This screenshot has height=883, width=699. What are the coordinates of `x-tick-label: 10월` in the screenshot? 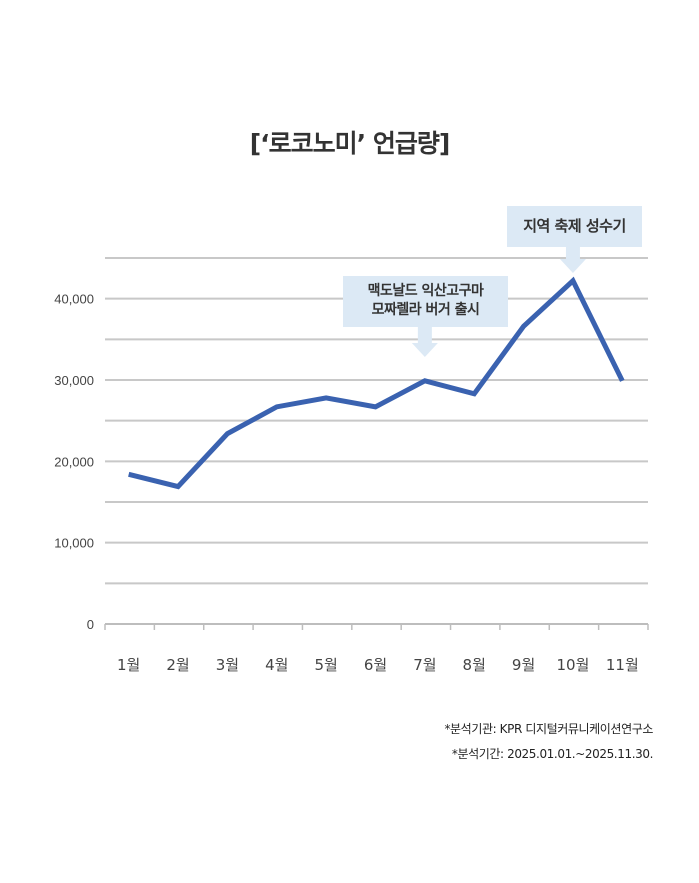 It's located at (573, 665).